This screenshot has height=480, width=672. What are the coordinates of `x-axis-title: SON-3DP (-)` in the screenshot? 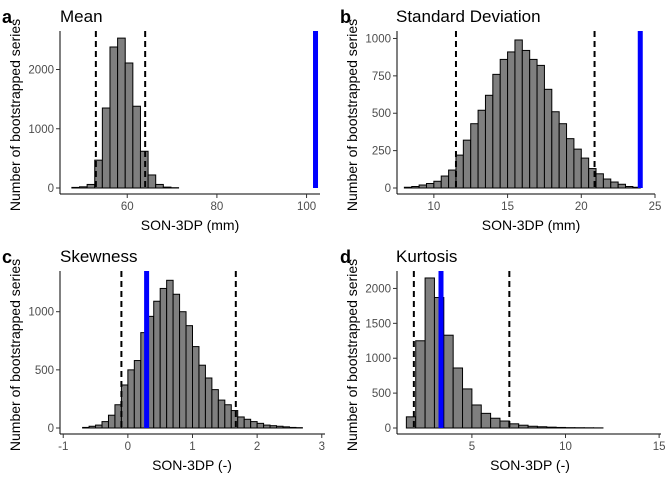 It's located at (530, 465).